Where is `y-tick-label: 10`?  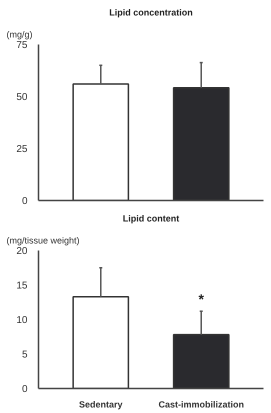 y-tick-label: 10 is located at coordinates (22, 320).